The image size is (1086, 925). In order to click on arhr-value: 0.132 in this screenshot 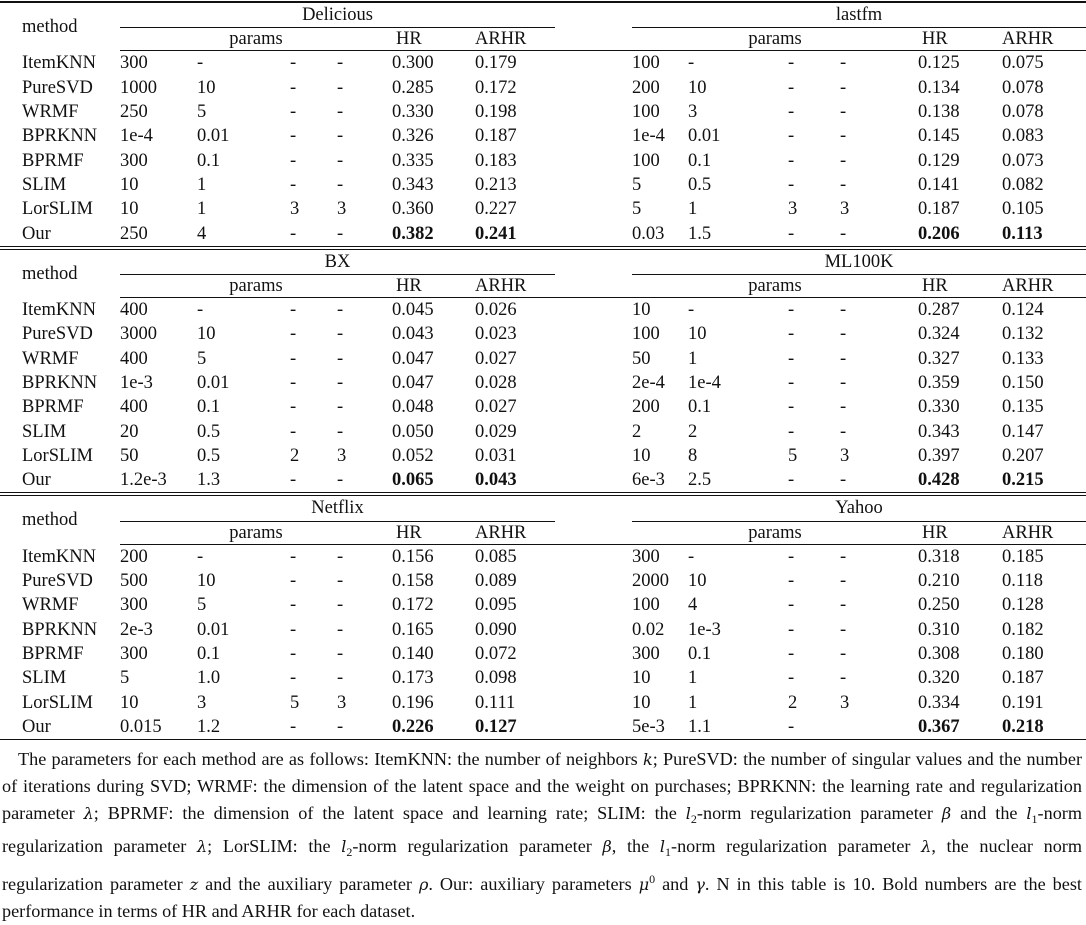, I will do `click(1023, 334)`.